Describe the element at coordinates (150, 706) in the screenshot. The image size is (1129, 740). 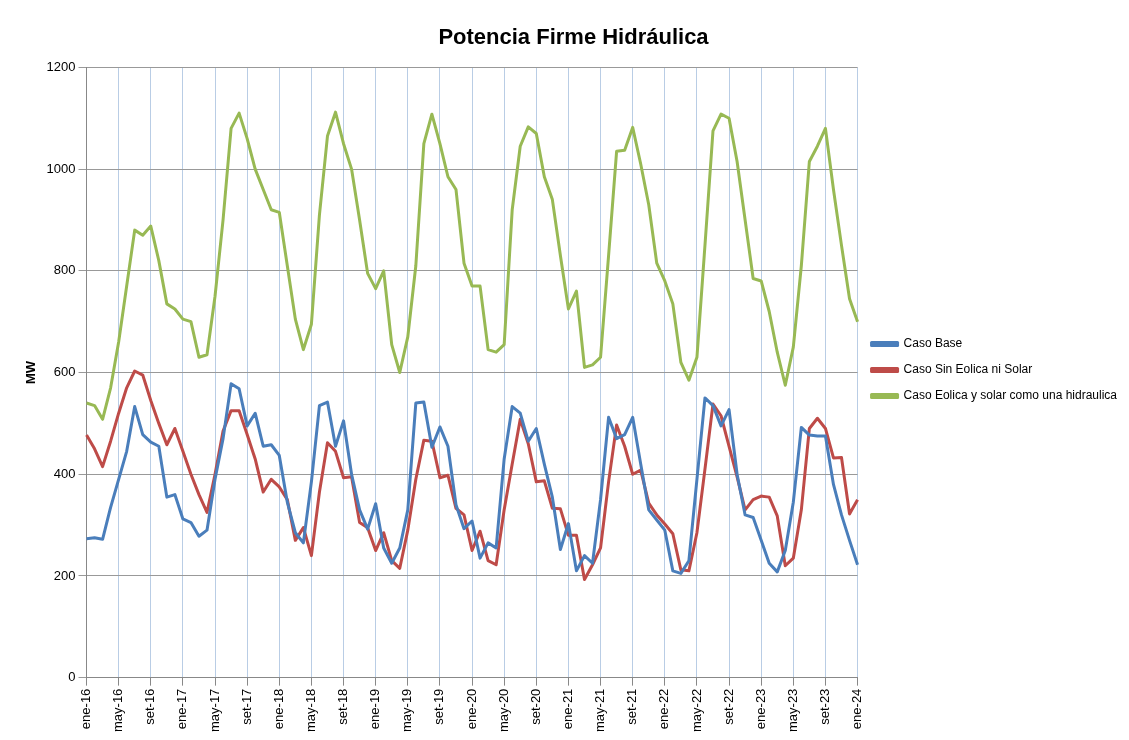
I see `x-tick-label: set-16` at that location.